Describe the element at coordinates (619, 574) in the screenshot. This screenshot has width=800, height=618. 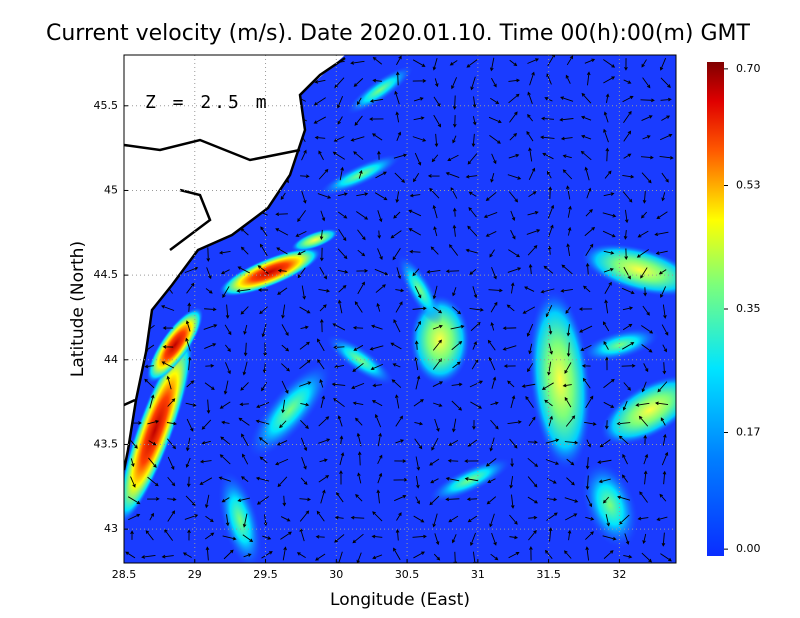
I see `x-tick-label: 32` at that location.